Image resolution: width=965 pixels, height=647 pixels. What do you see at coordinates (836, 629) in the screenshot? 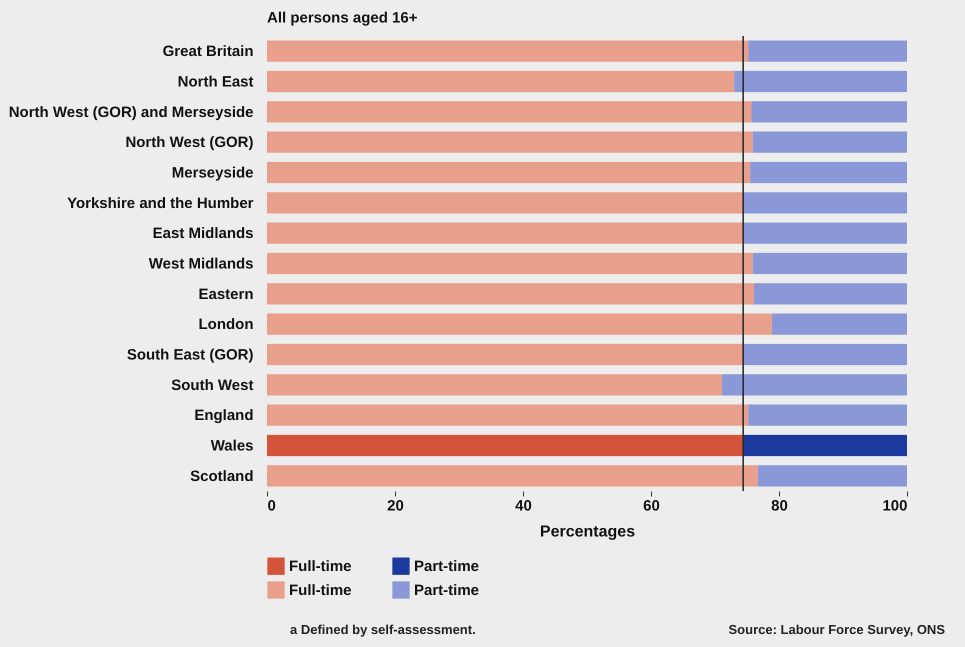
I see `source-note: Source: Labour Force Survey, ONS` at bounding box center [836, 629].